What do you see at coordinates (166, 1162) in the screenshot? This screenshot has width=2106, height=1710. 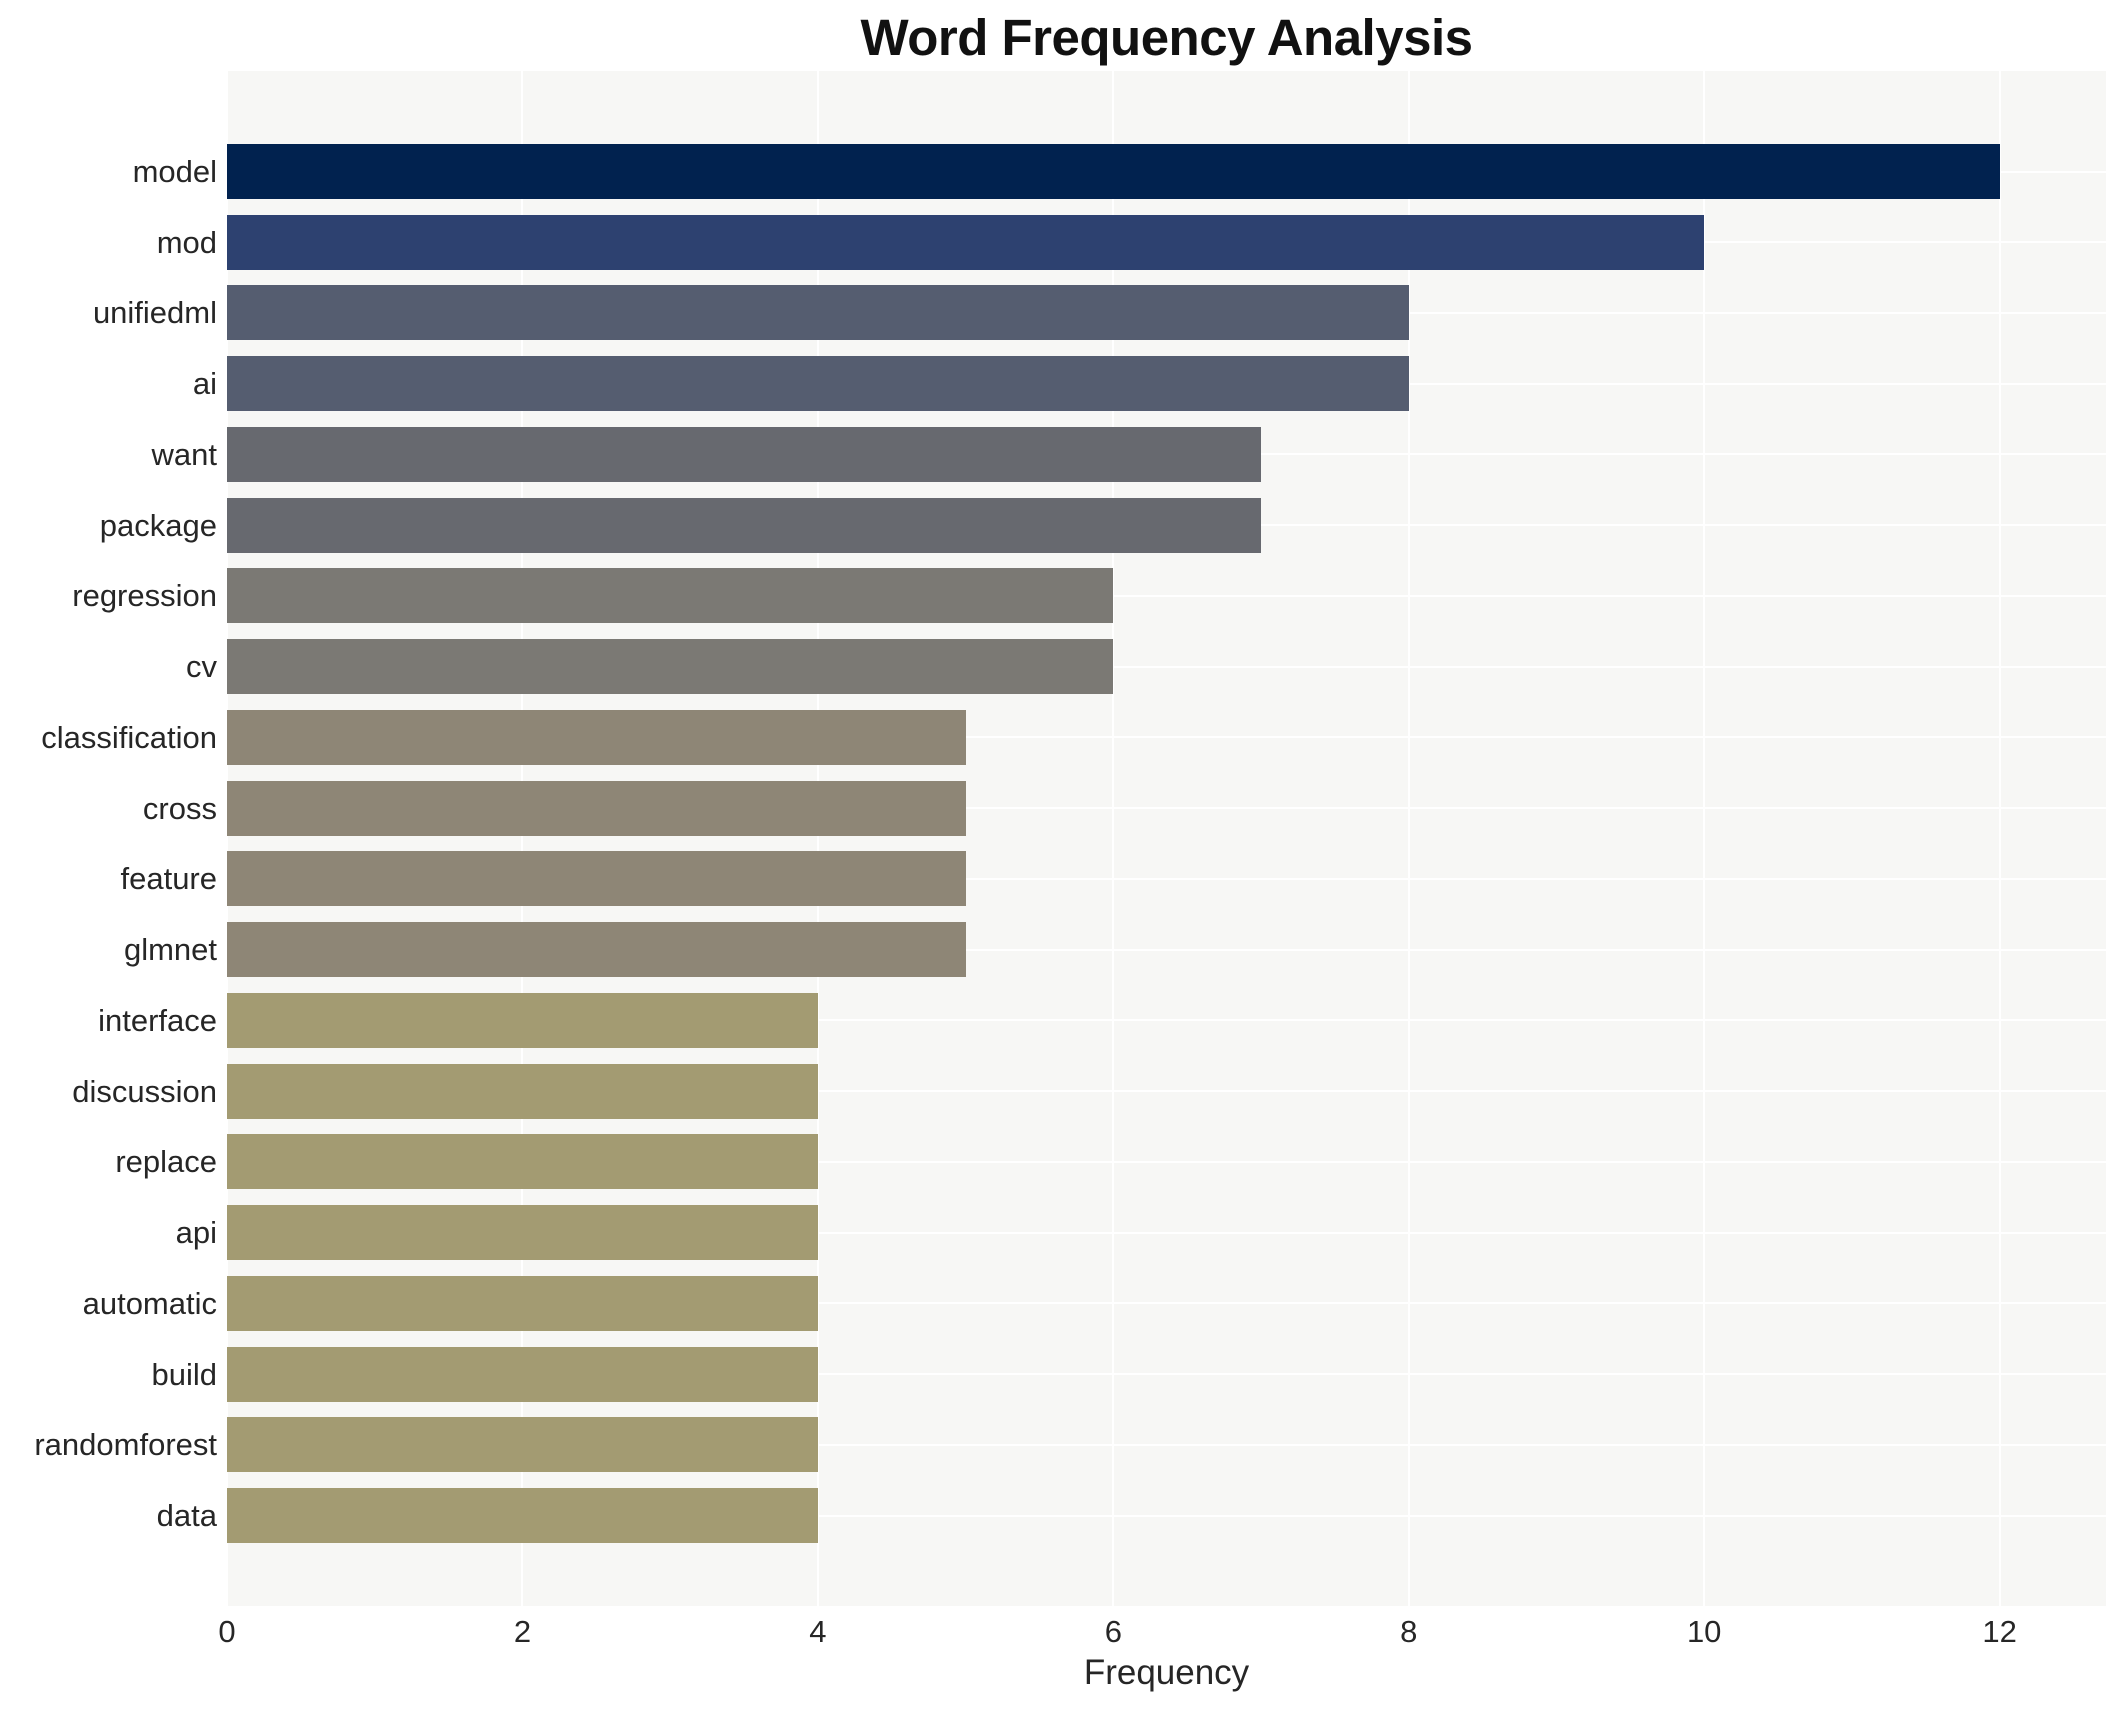 I see `y-tick-label-replace: replace` at bounding box center [166, 1162].